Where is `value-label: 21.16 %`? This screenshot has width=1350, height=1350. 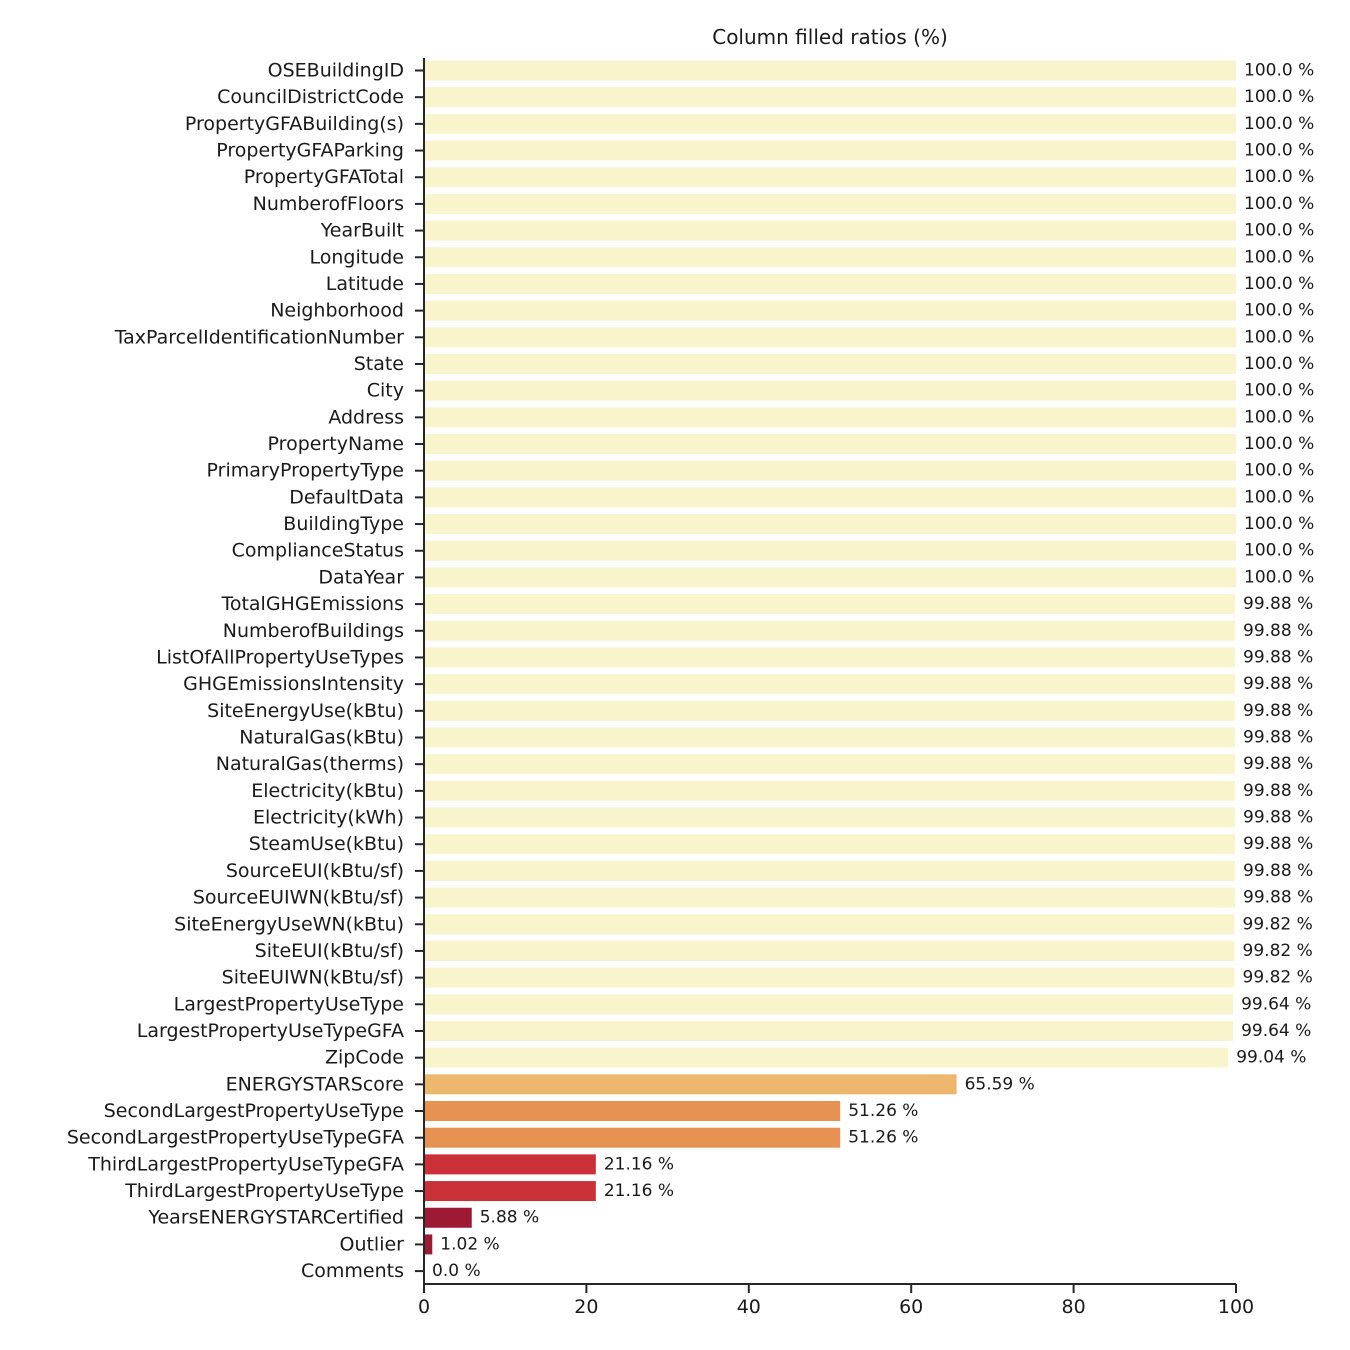 value-label: 21.16 % is located at coordinates (639, 1164).